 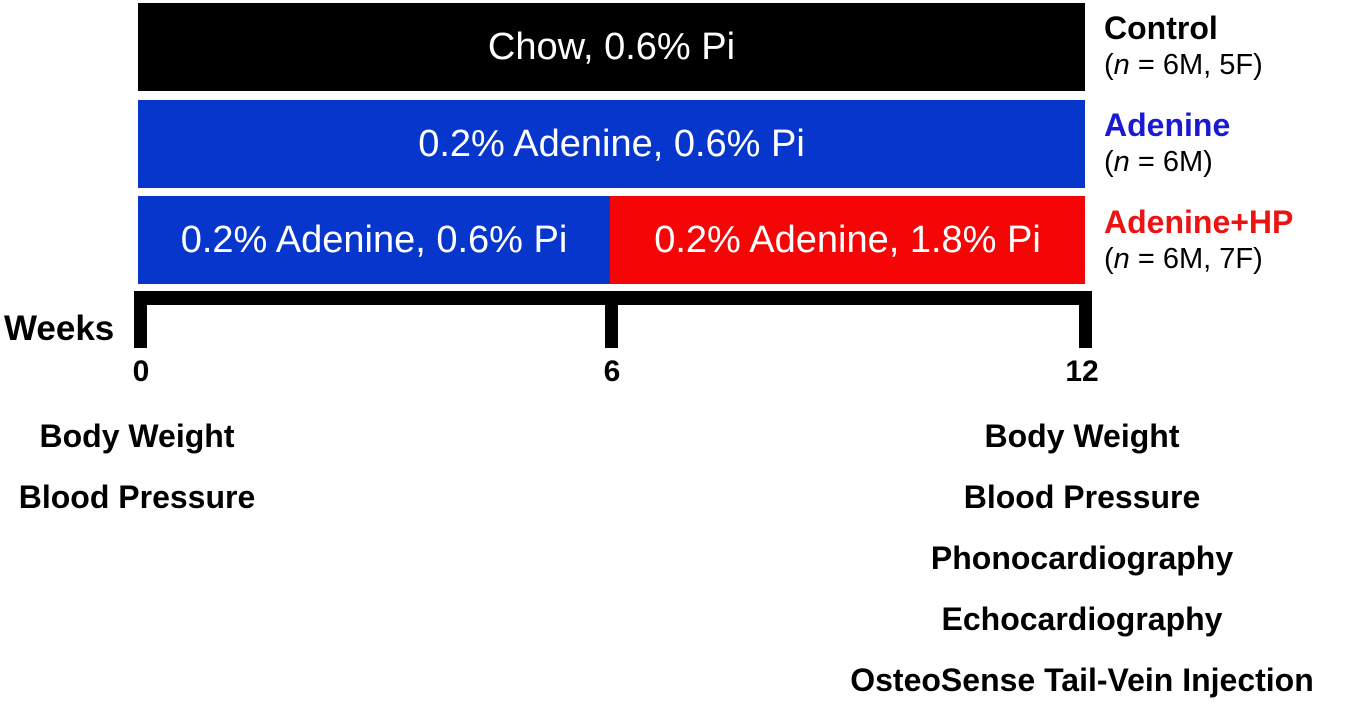 I want to click on control-diet-segment: Chow, 0.6% Pi, so click(x=611, y=47).